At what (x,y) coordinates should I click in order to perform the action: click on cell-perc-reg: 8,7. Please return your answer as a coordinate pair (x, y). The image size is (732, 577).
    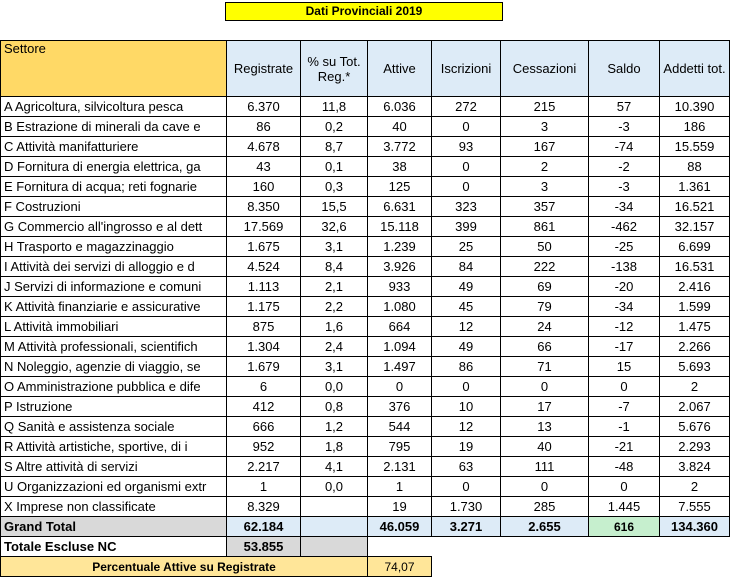
    Looking at the image, I should click on (334, 146).